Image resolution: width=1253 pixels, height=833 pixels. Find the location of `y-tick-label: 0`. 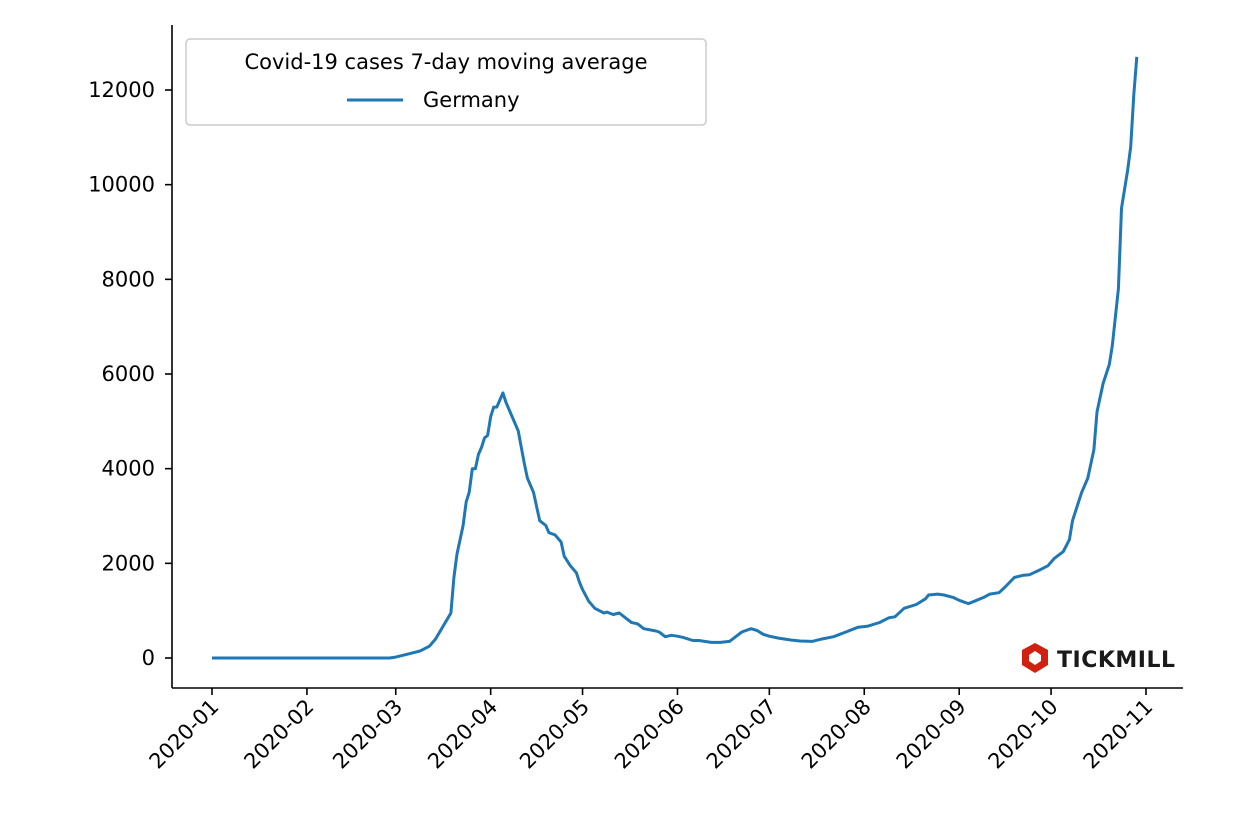

y-tick-label: 0 is located at coordinates (148, 658).